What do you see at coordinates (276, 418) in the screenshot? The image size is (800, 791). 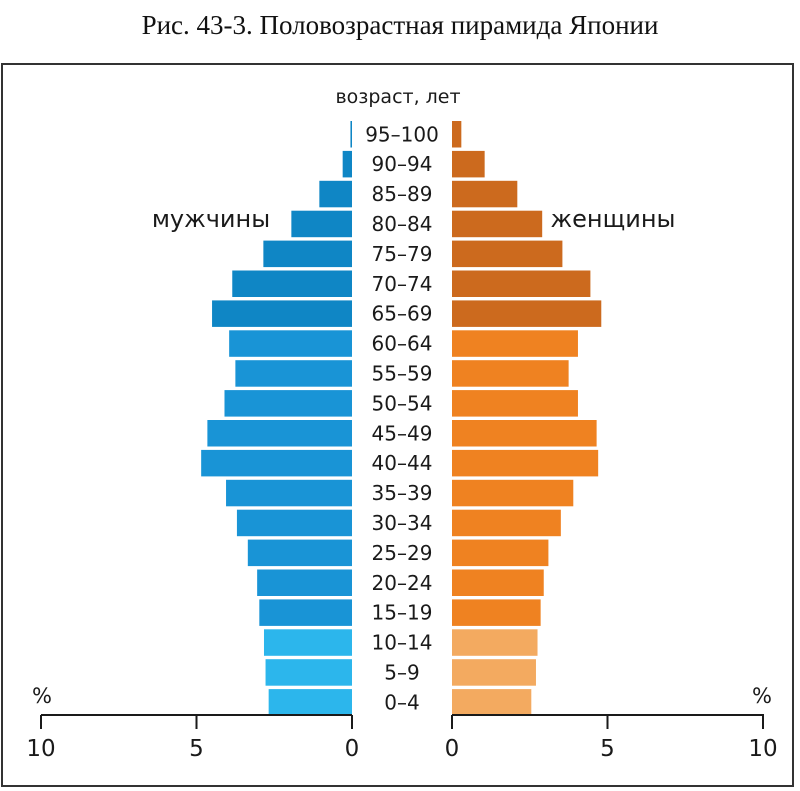 I see `male-bars` at bounding box center [276, 418].